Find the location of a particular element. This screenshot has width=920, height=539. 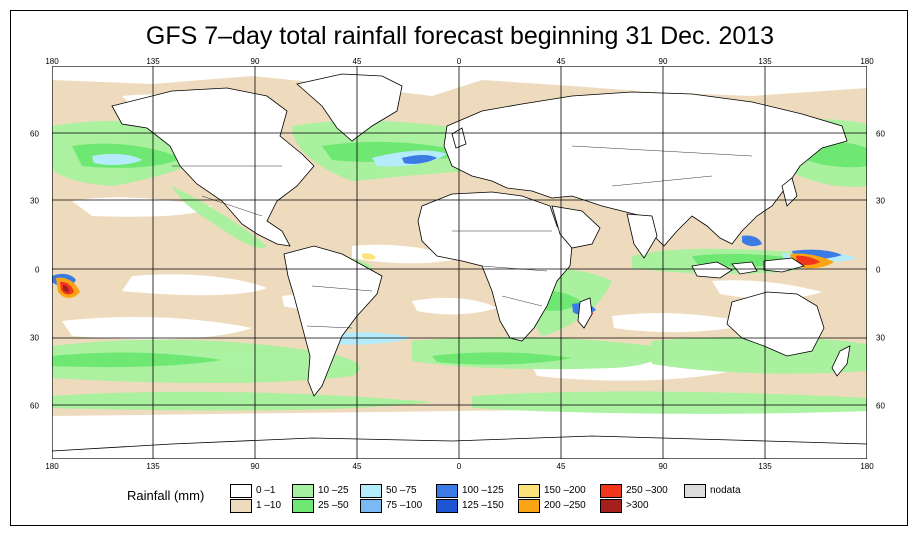

legend-label: 75 –100 is located at coordinates (404, 505).